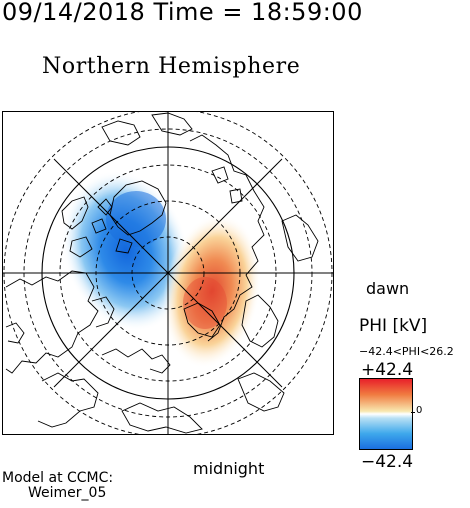  I want to click on colorbar-range: −42.4<PHI<26.2, so click(406, 351).